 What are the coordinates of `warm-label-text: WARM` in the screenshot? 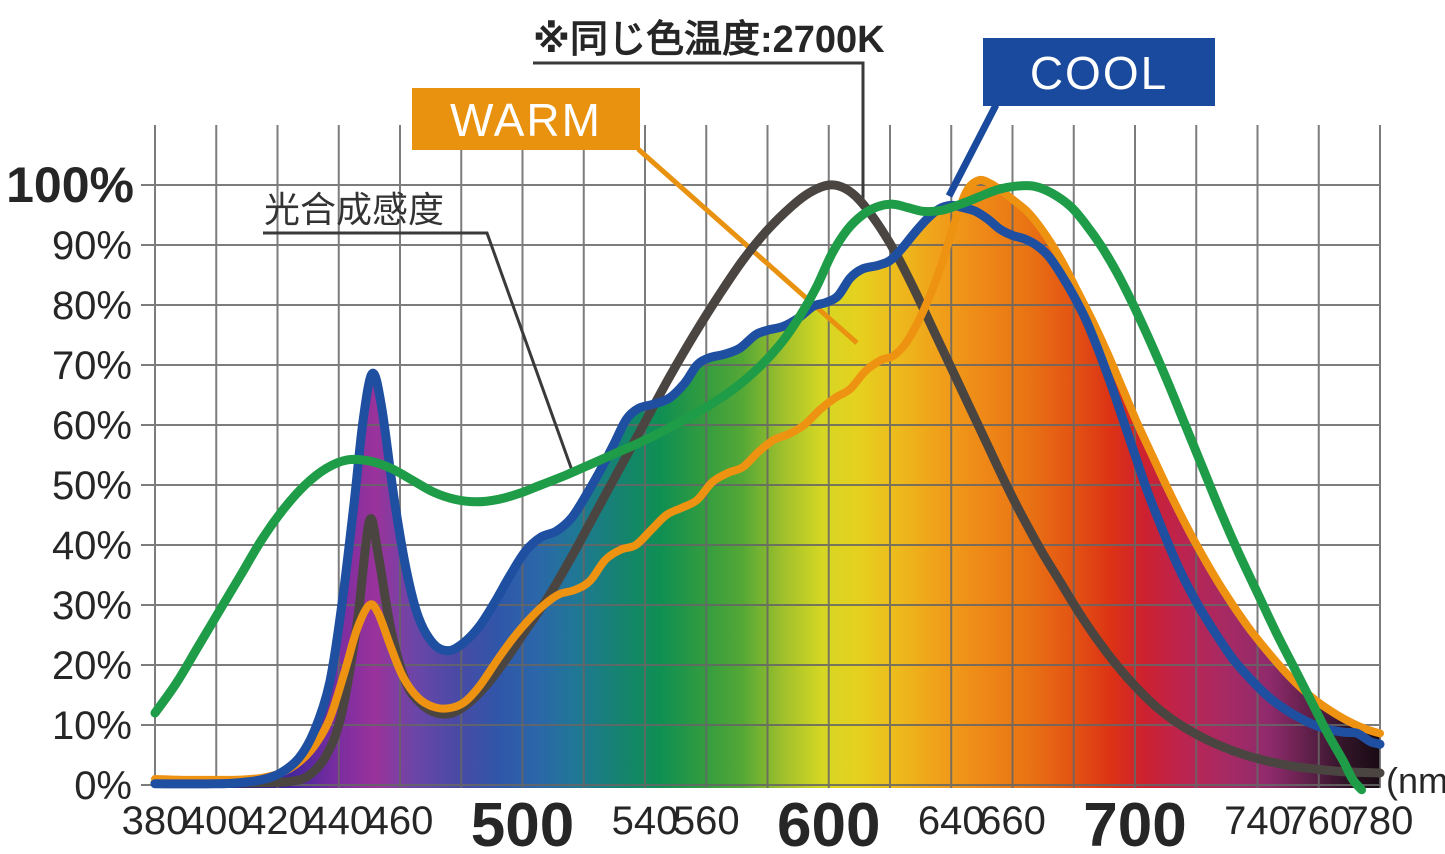 It's located at (526, 120).